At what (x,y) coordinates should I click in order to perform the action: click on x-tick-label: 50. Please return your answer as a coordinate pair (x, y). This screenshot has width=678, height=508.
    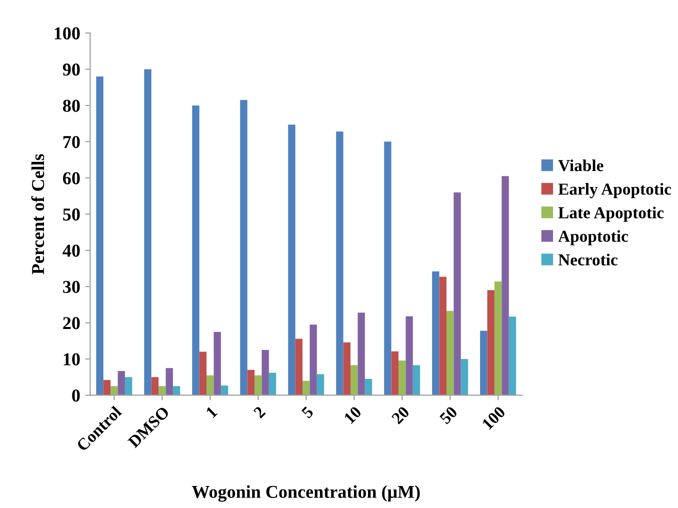
    Looking at the image, I should click on (448, 415).